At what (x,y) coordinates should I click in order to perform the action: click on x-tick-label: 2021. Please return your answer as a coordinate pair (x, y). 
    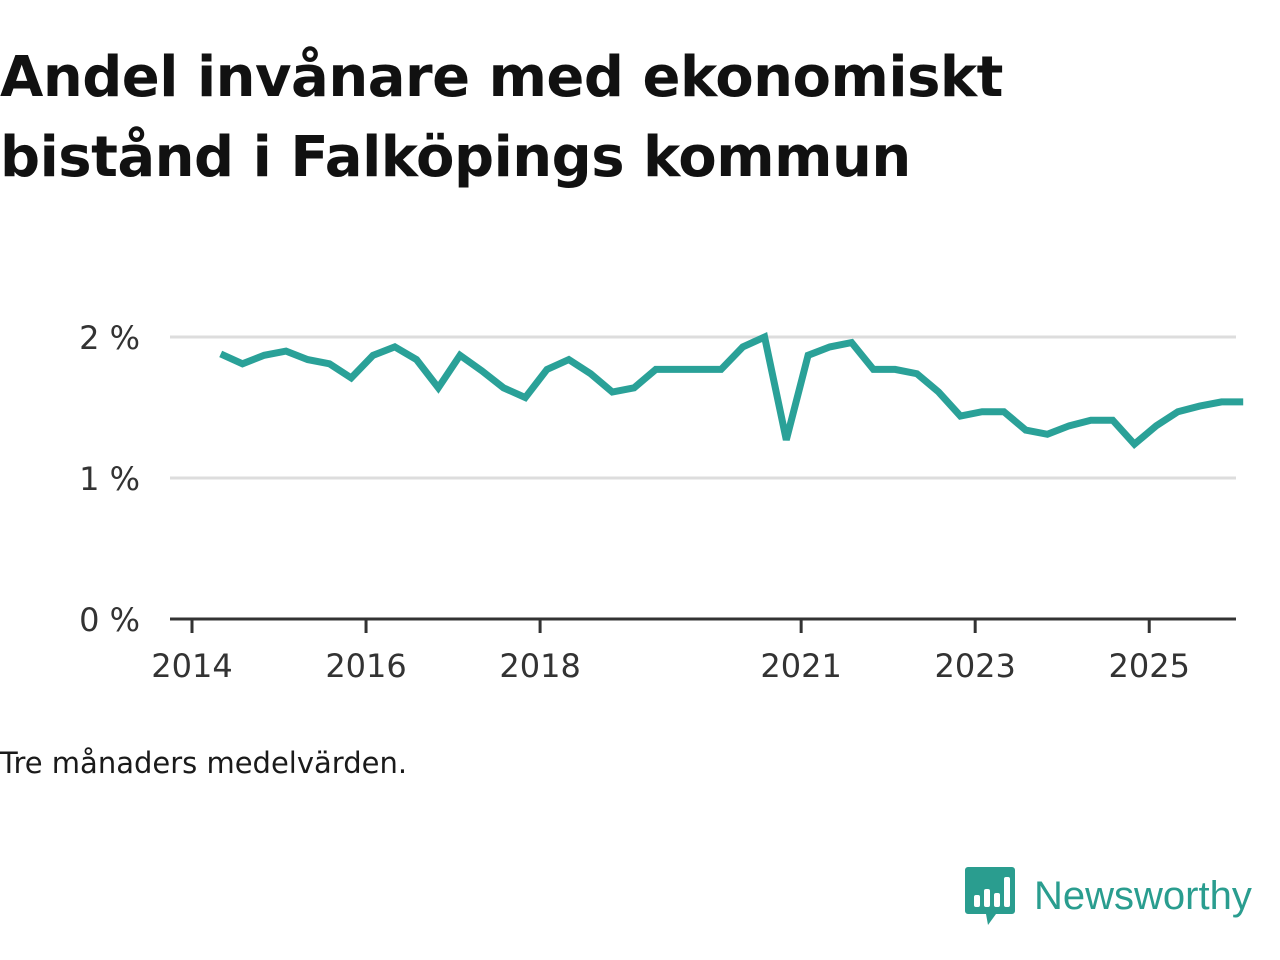
    Looking at the image, I should click on (800, 666).